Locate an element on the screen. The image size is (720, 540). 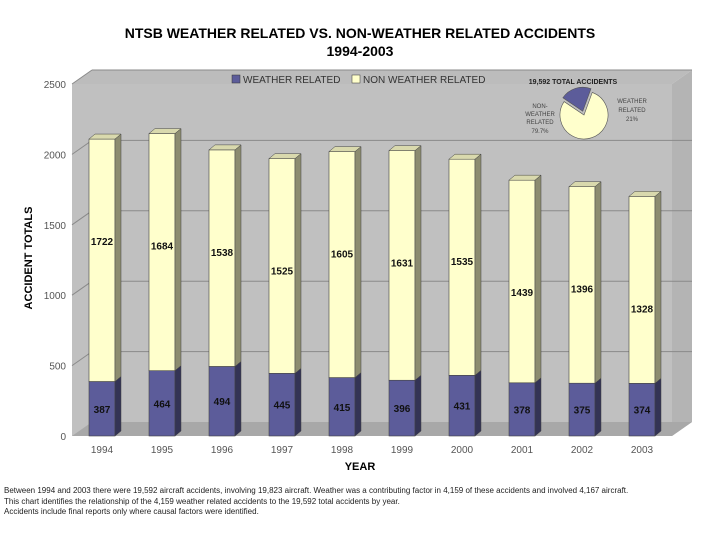
value-label-non-weather-1997: 1525 is located at coordinates (282, 272).